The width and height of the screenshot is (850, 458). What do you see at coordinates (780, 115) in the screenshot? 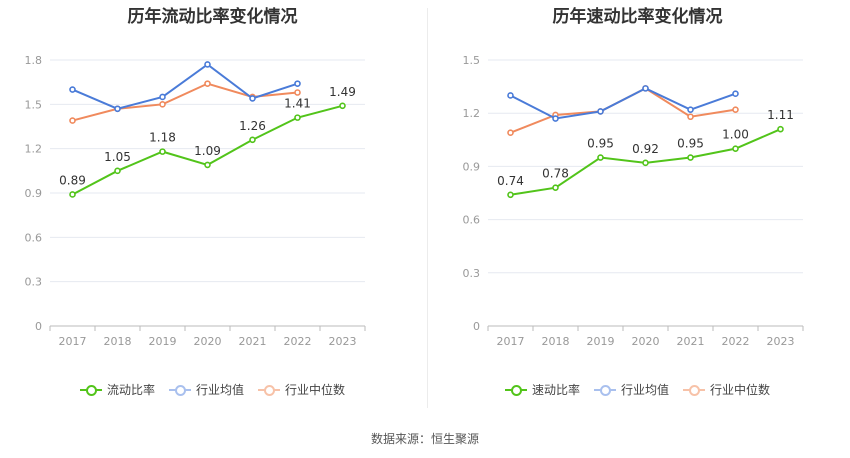
I see `data-label: 1.11` at bounding box center [780, 115].